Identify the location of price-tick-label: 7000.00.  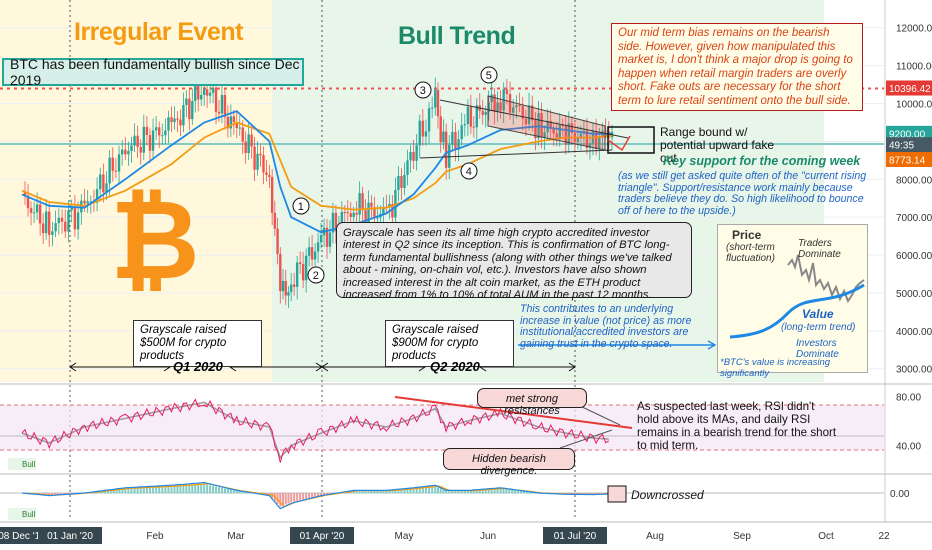
(914, 218).